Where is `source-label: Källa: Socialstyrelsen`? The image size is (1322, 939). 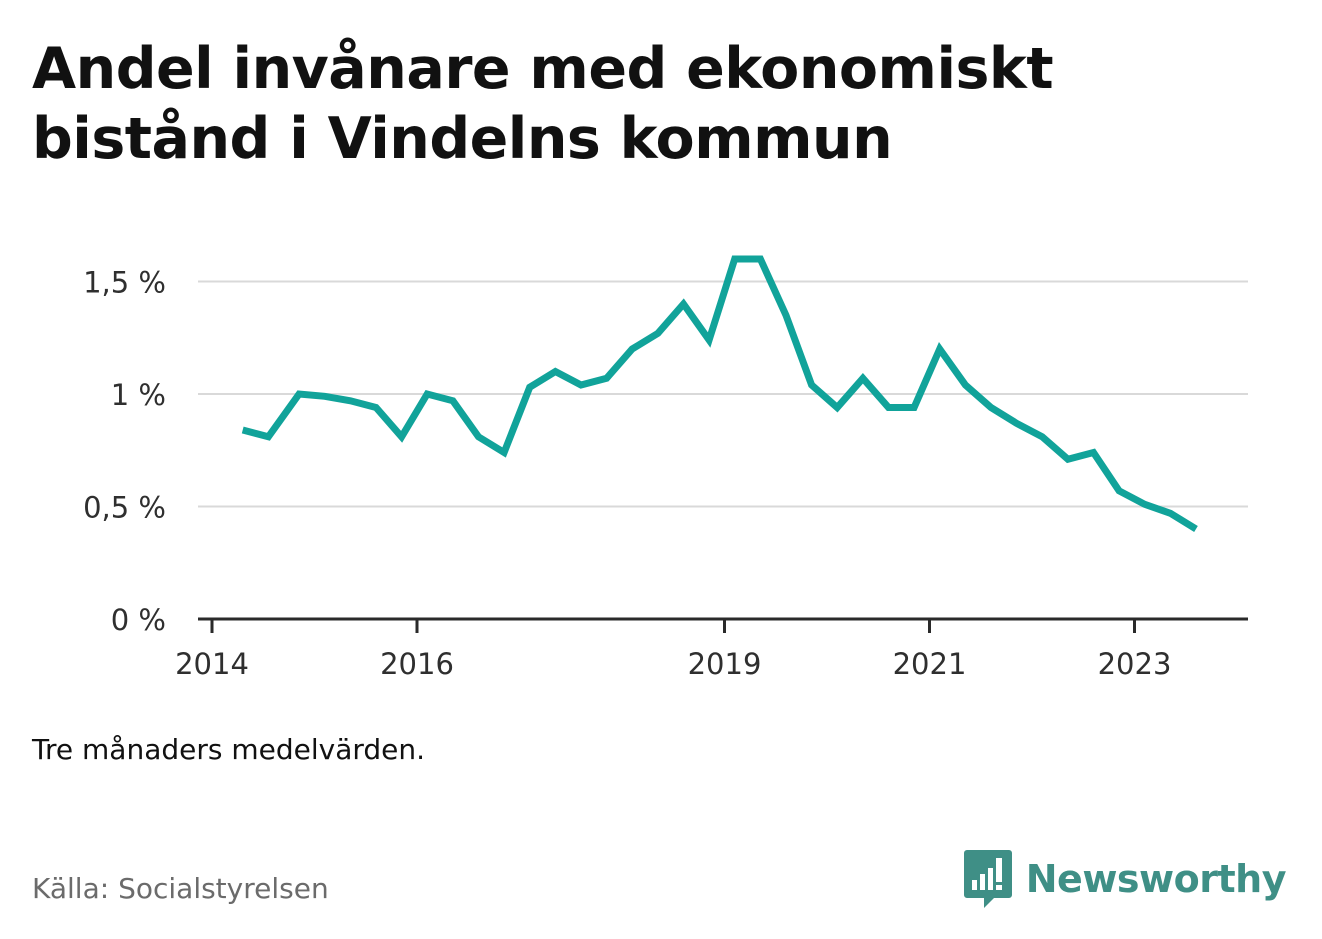
source-label: Källa: Socialstyrelsen is located at coordinates (180, 888).